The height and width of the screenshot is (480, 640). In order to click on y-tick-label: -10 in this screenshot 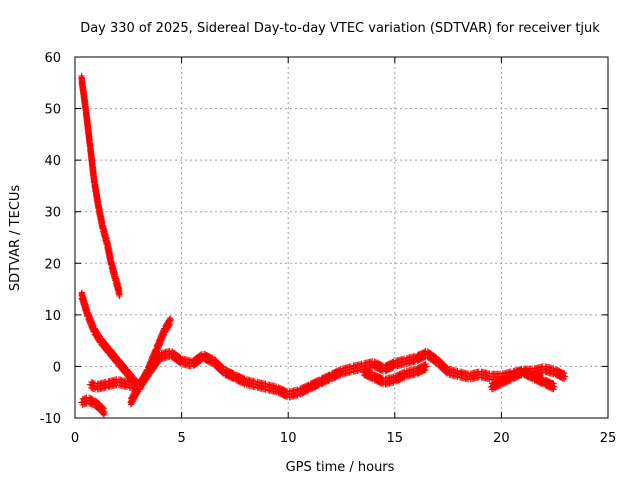, I will do `click(50, 419)`.